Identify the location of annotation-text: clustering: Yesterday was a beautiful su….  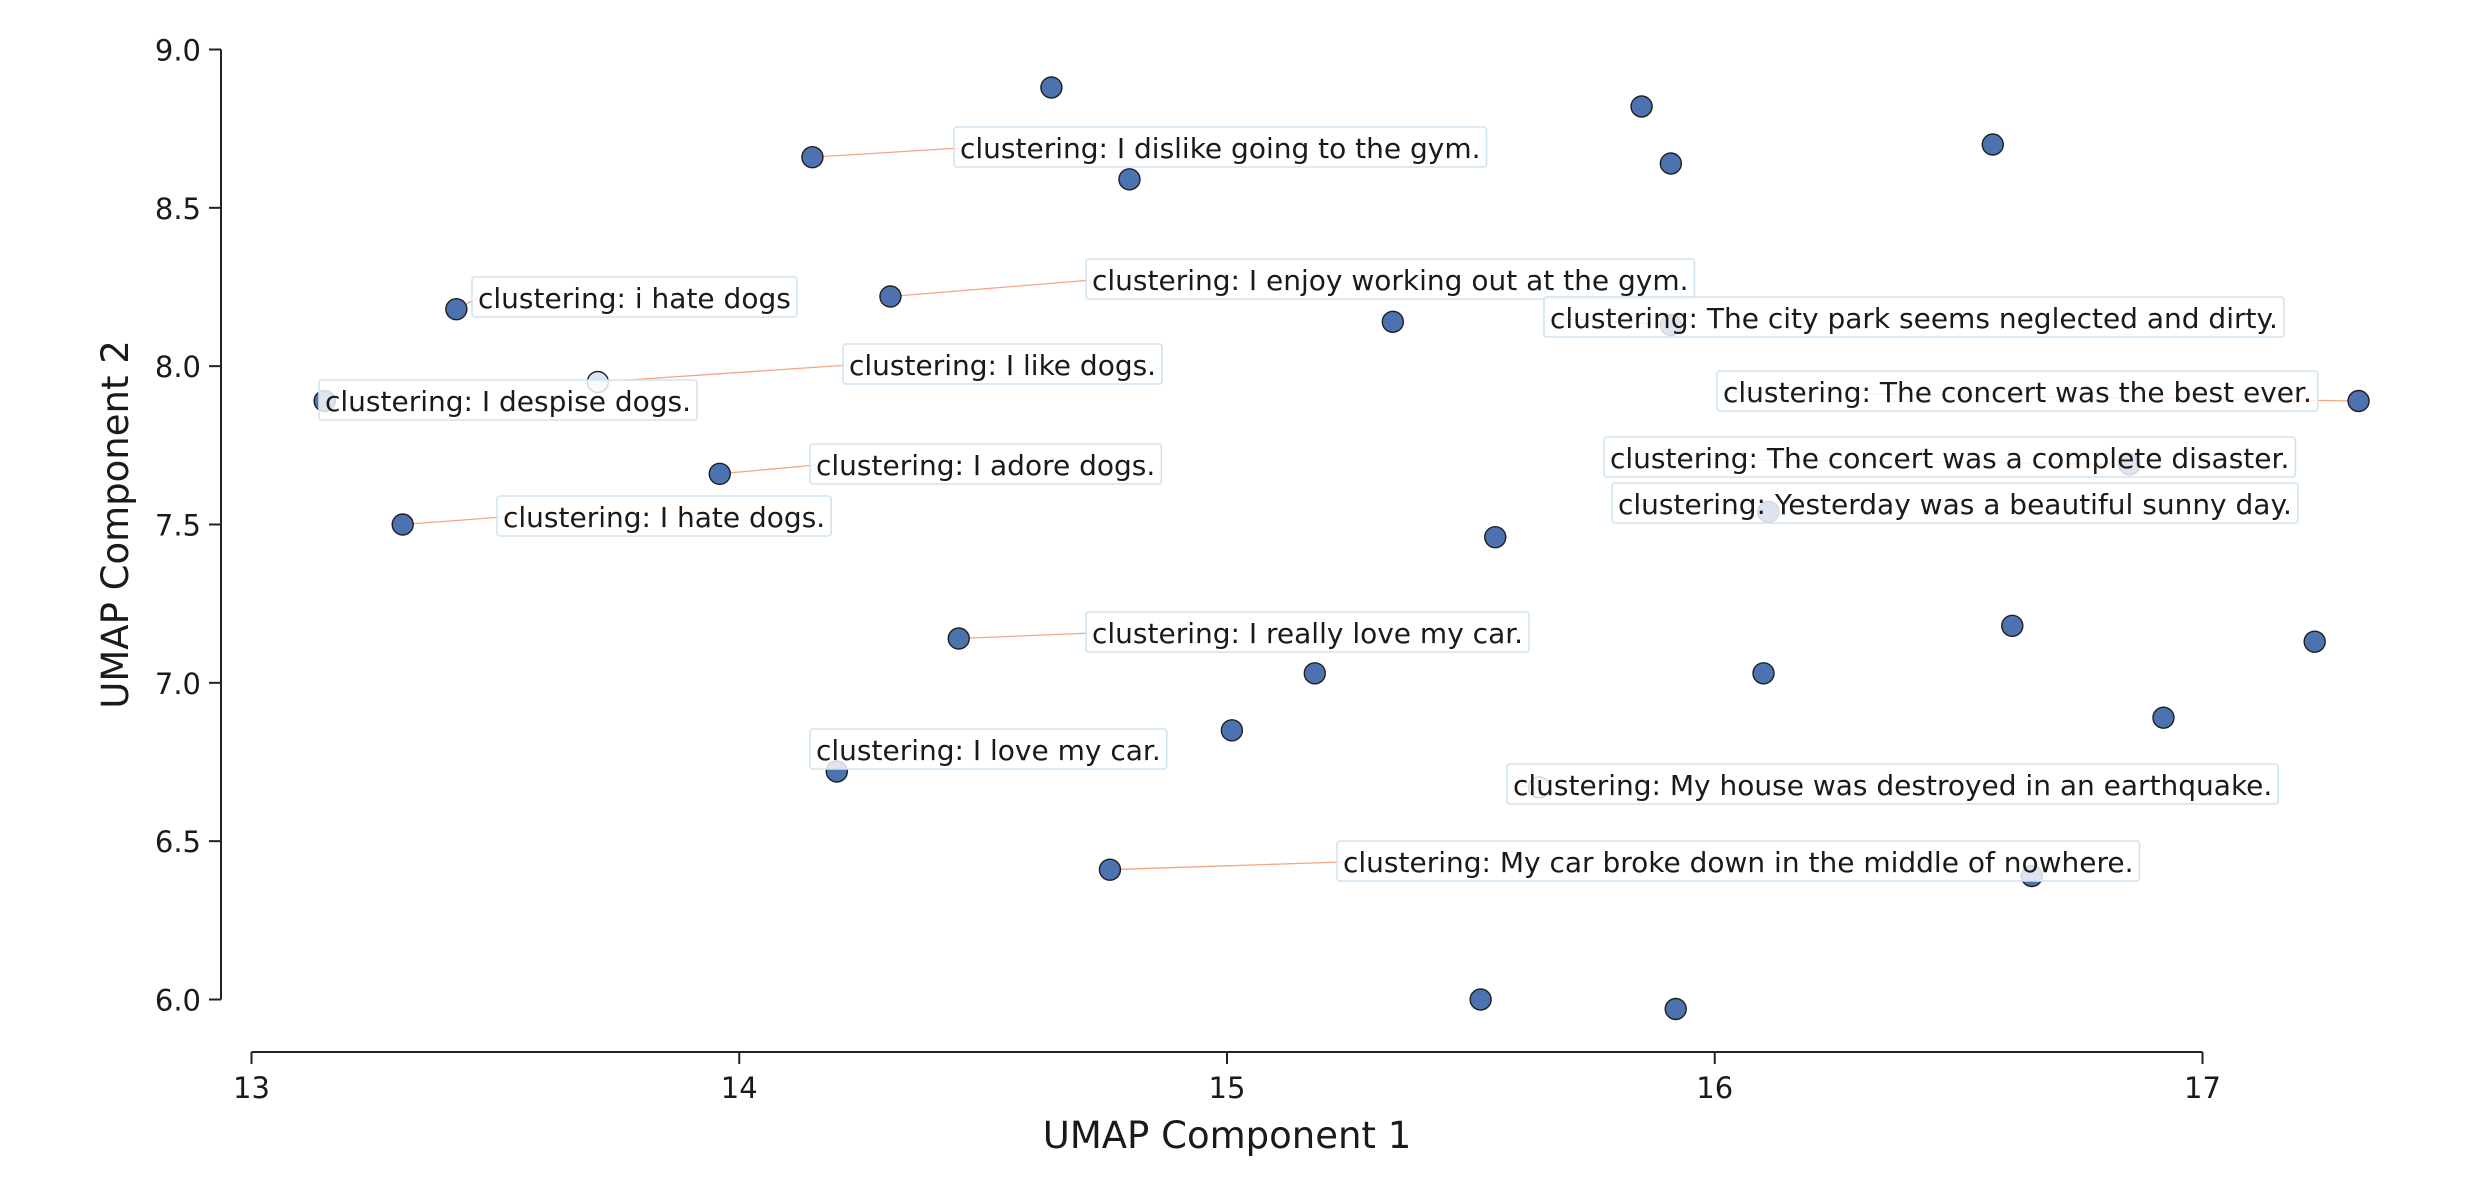
(1955, 504).